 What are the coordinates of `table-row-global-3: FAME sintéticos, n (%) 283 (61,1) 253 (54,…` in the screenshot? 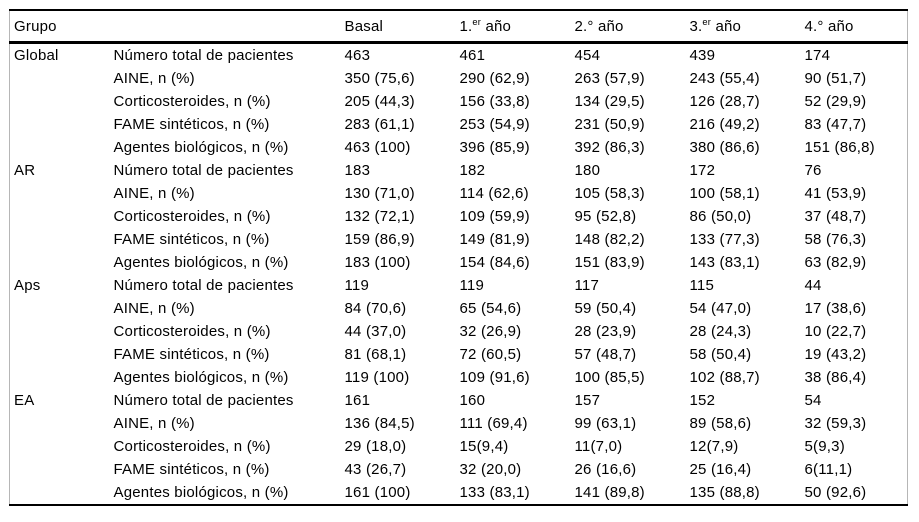 It's located at (459, 124).